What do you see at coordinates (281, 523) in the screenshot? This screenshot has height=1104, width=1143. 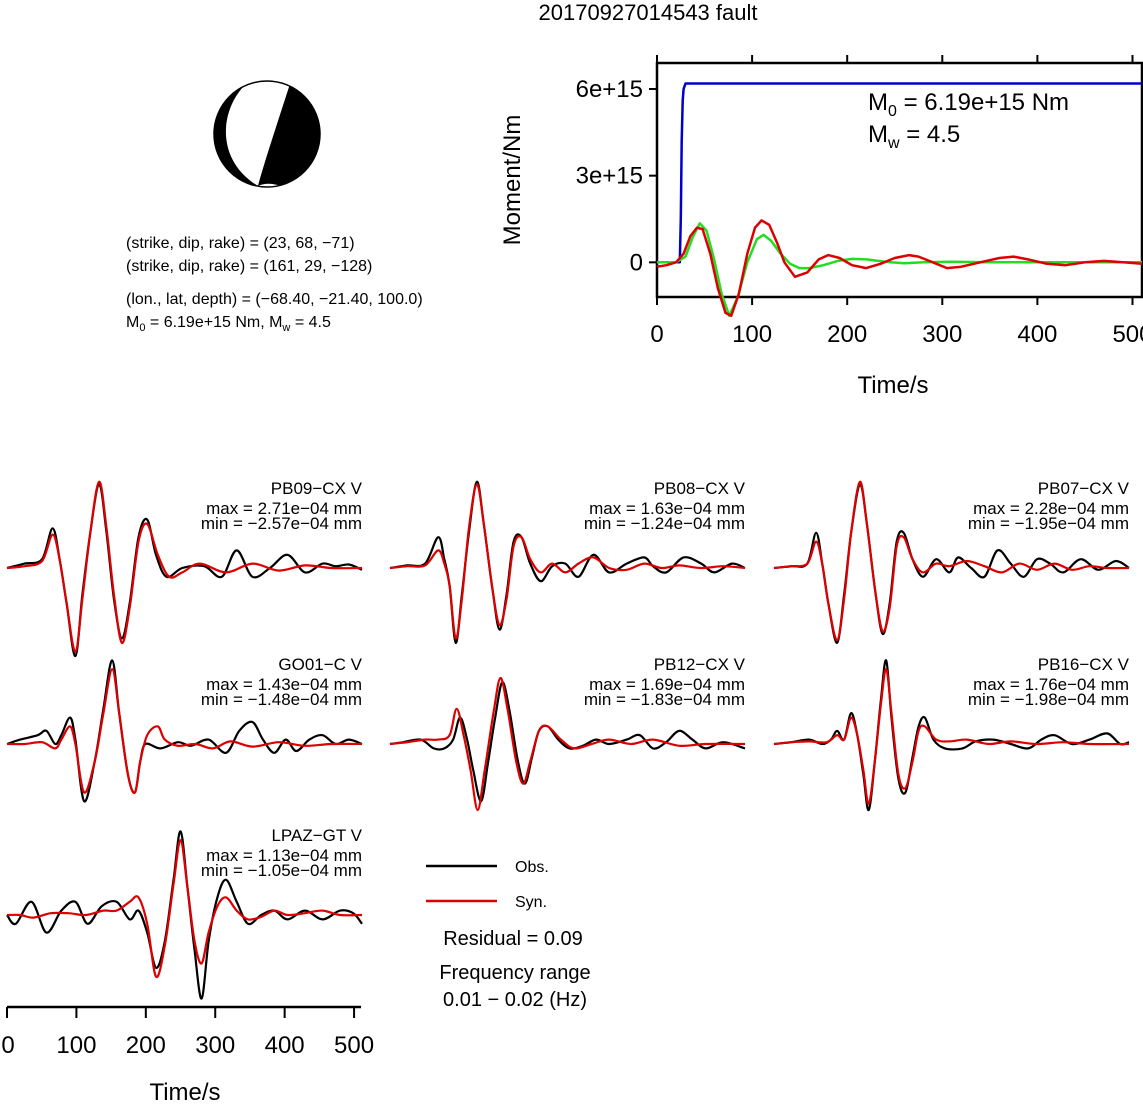 I see `station-min: min = −2.57e−04 mm` at bounding box center [281, 523].